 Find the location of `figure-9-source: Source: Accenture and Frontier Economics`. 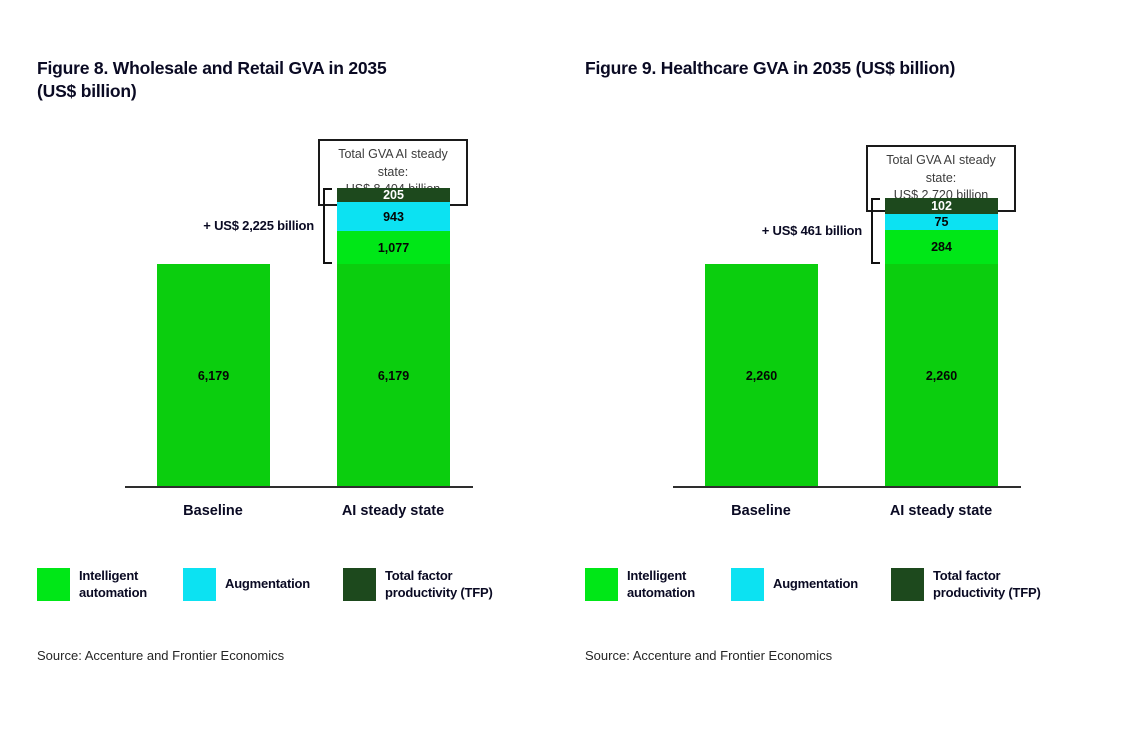

figure-9-source: Source: Accenture and Frontier Economics is located at coordinates (709, 655).